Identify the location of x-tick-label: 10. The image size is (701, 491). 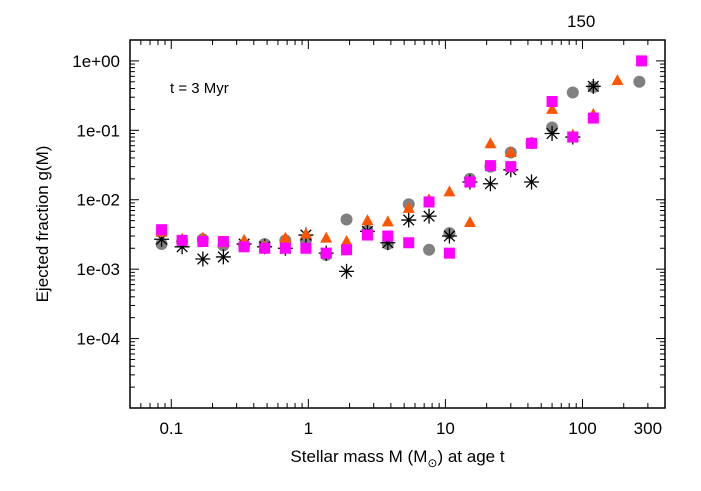
(445, 428).